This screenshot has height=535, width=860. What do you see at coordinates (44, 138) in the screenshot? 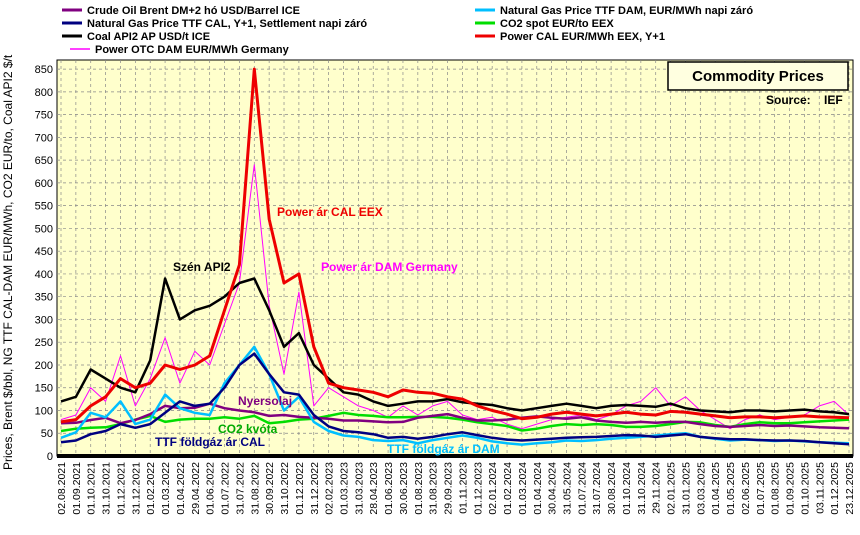
I see `y-tick-label: 700` at bounding box center [44, 138].